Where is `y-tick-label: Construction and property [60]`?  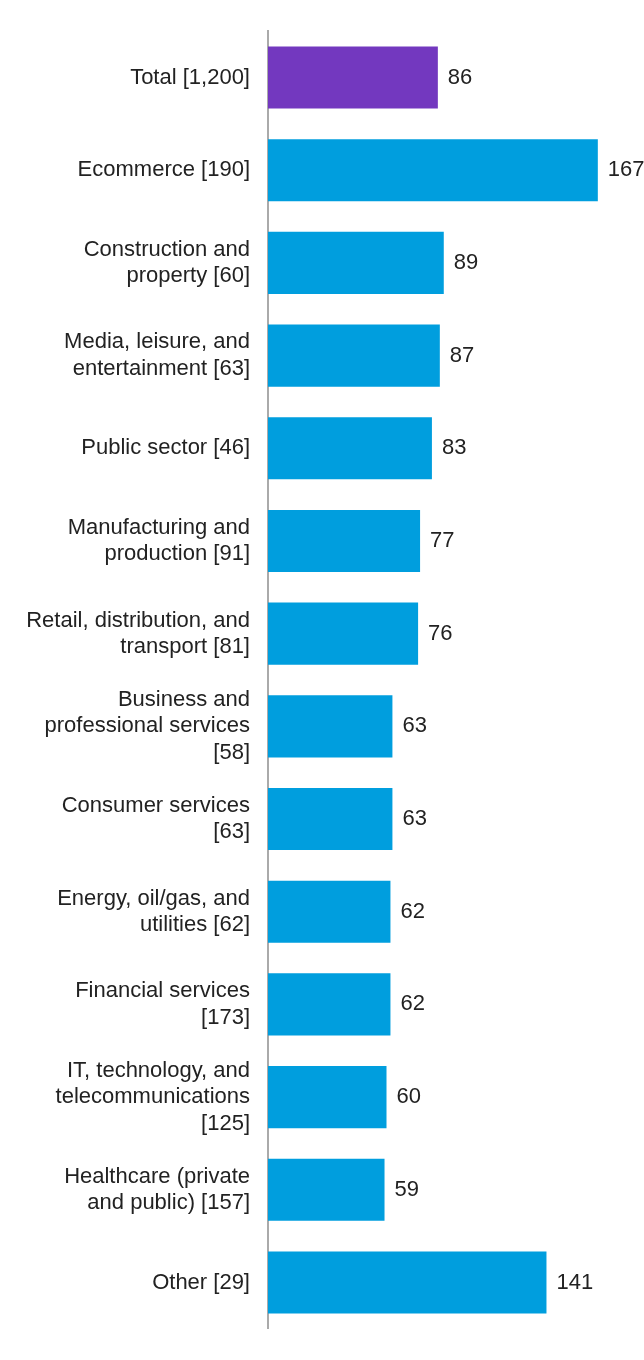 y-tick-label: Construction and property [60] is located at coordinates (166, 261).